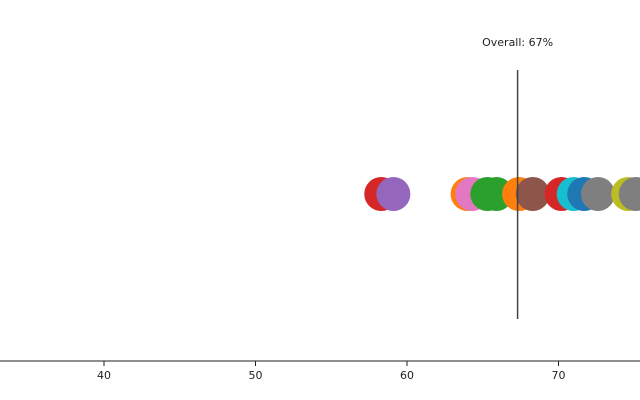  Describe the element at coordinates (517, 42) in the screenshot. I see `overall-reference-label: Overall: 67%` at that location.